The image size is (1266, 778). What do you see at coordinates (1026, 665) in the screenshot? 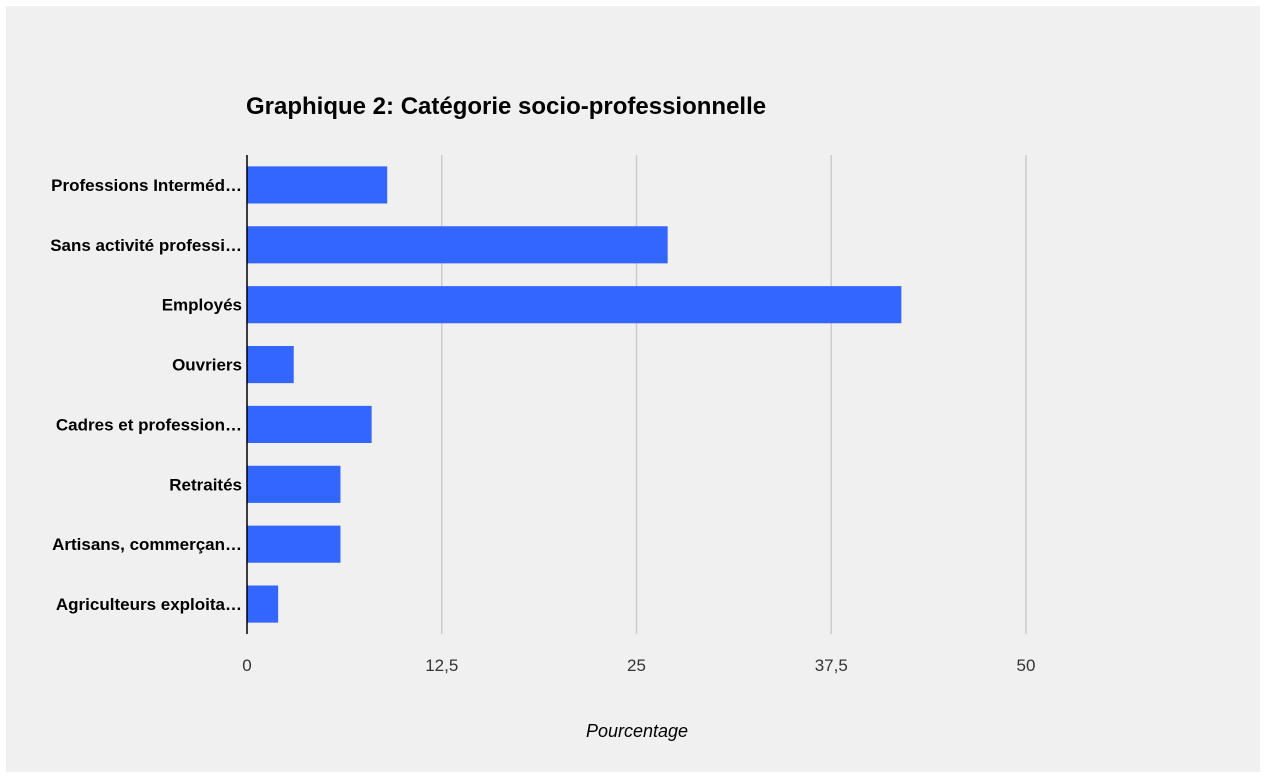
I see `x-tick-label: 50` at bounding box center [1026, 665].